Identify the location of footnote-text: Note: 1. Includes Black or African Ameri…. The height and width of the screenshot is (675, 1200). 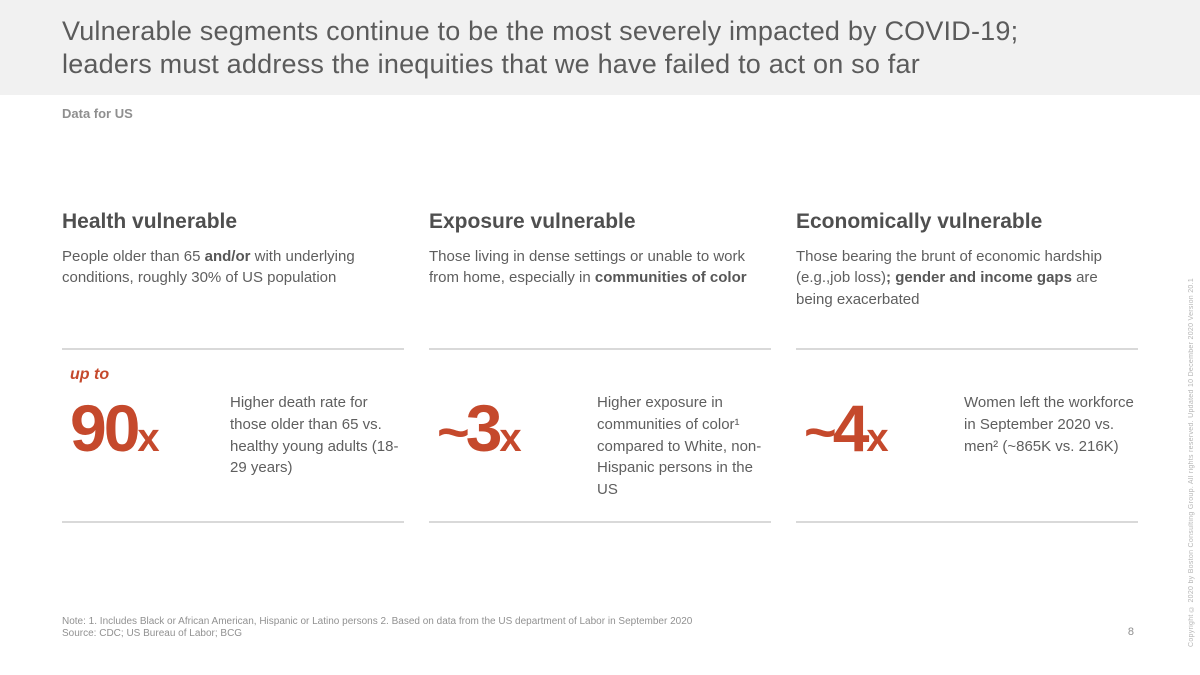
(377, 621).